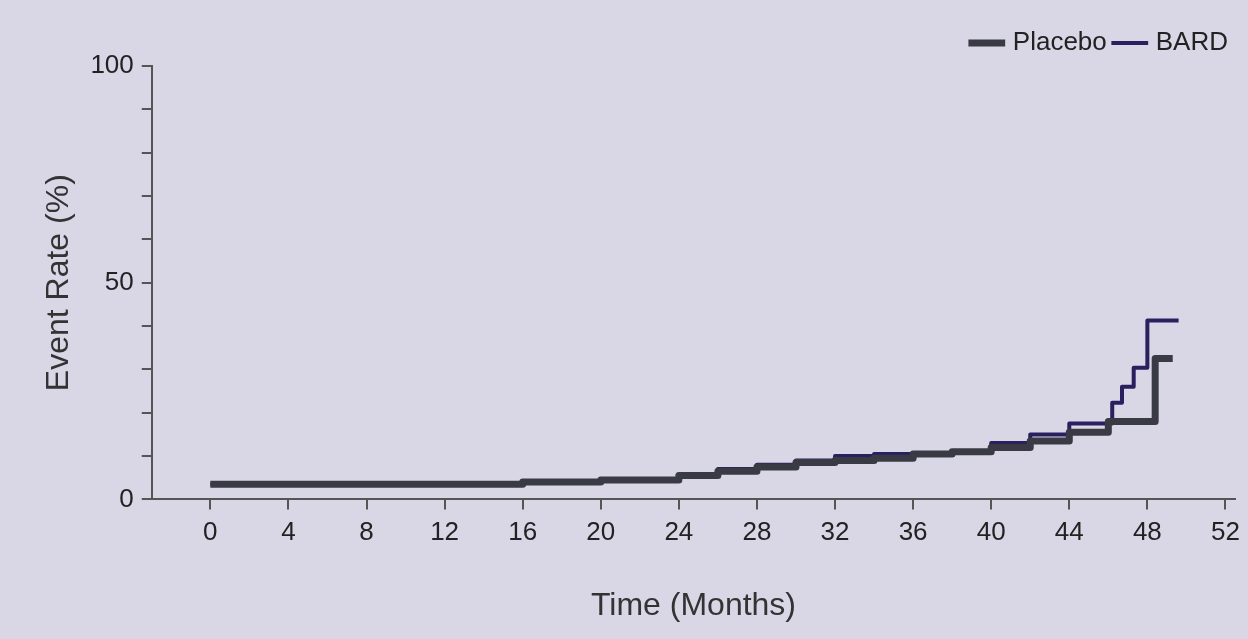  I want to click on x-tick-label: 48, so click(1147, 531).